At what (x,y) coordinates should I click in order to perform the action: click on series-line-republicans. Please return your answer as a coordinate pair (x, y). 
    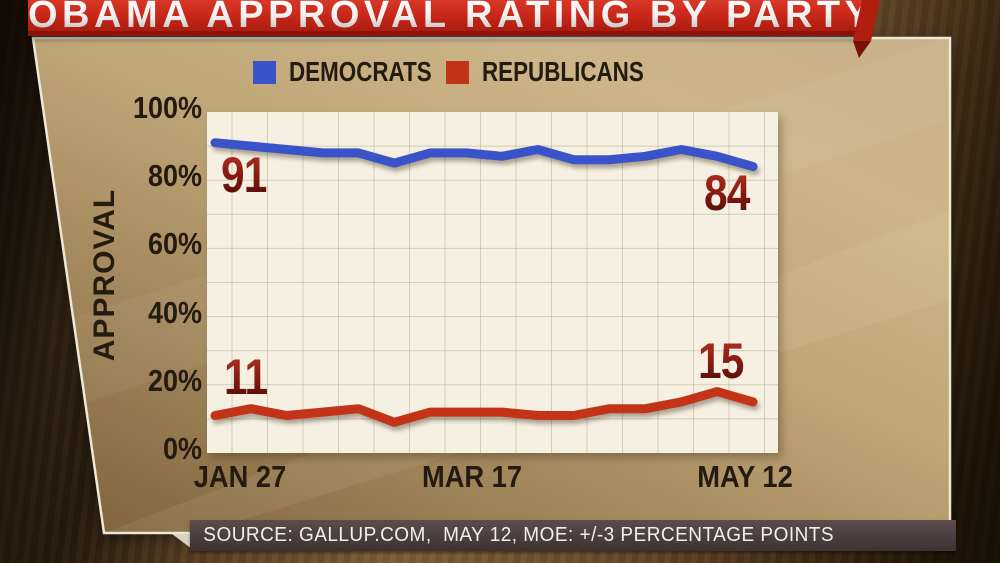
    Looking at the image, I should click on (484, 407).